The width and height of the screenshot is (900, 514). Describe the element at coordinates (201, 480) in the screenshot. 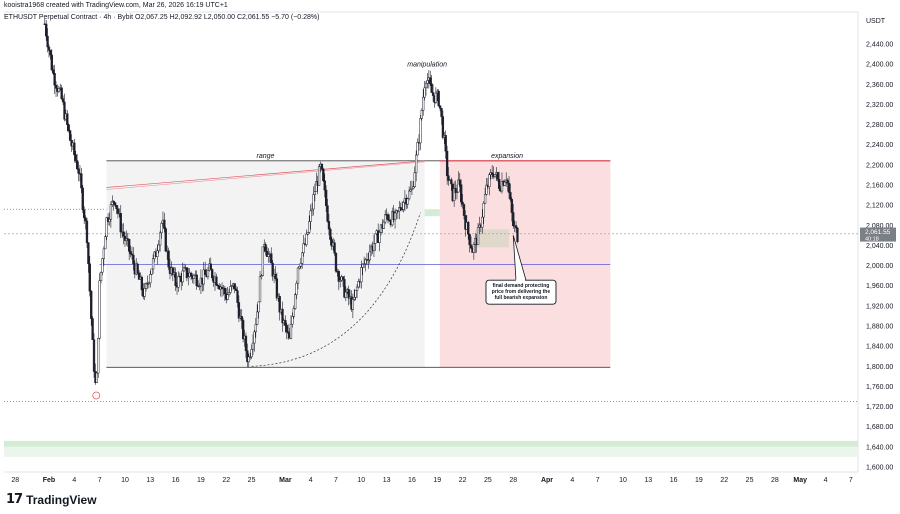

I see `x-tick-label: 19` at that location.